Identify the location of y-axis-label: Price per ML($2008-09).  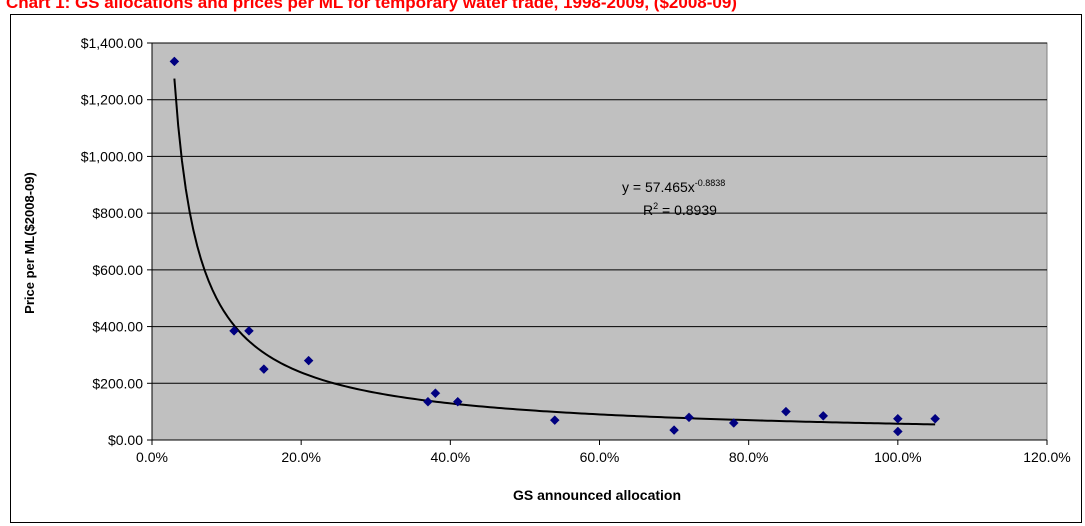
(29, 243).